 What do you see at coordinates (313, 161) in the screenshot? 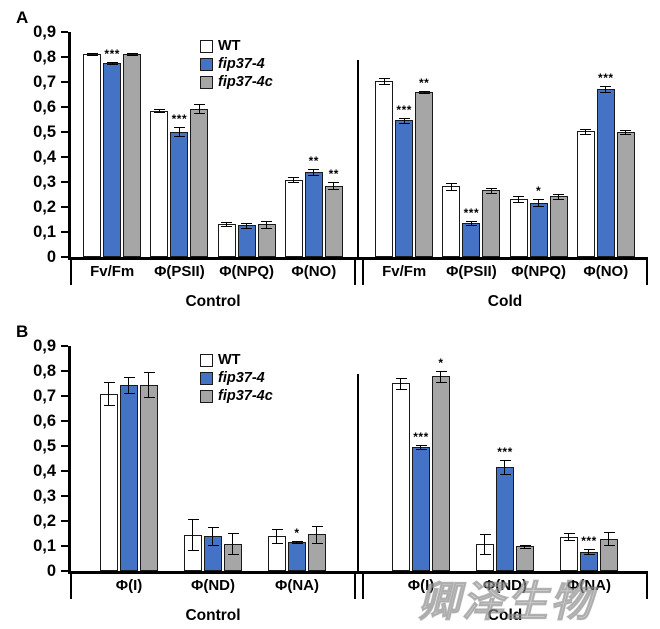
I see `significance-marker: **` at bounding box center [313, 161].